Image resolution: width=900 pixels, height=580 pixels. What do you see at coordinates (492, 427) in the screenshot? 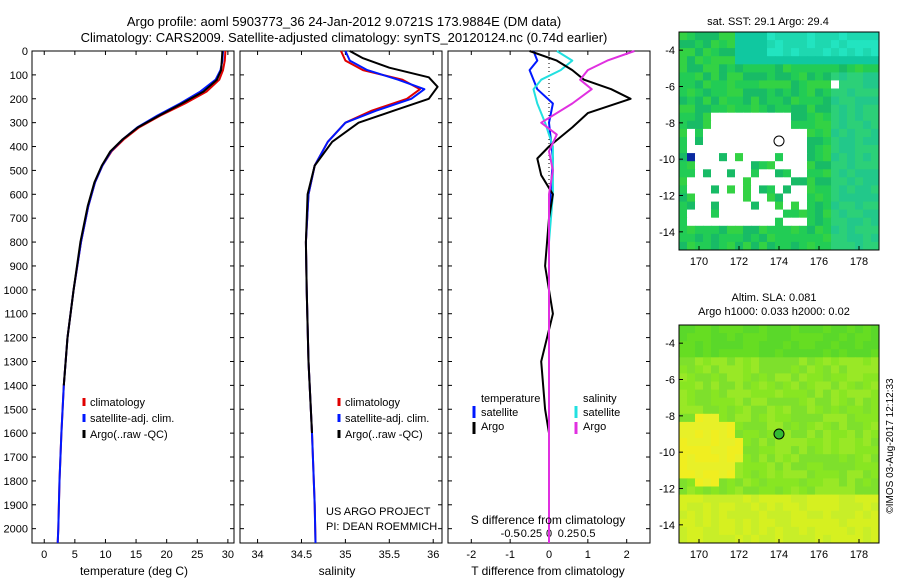
I see `legend-t-argo-label: Argo` at bounding box center [492, 427].